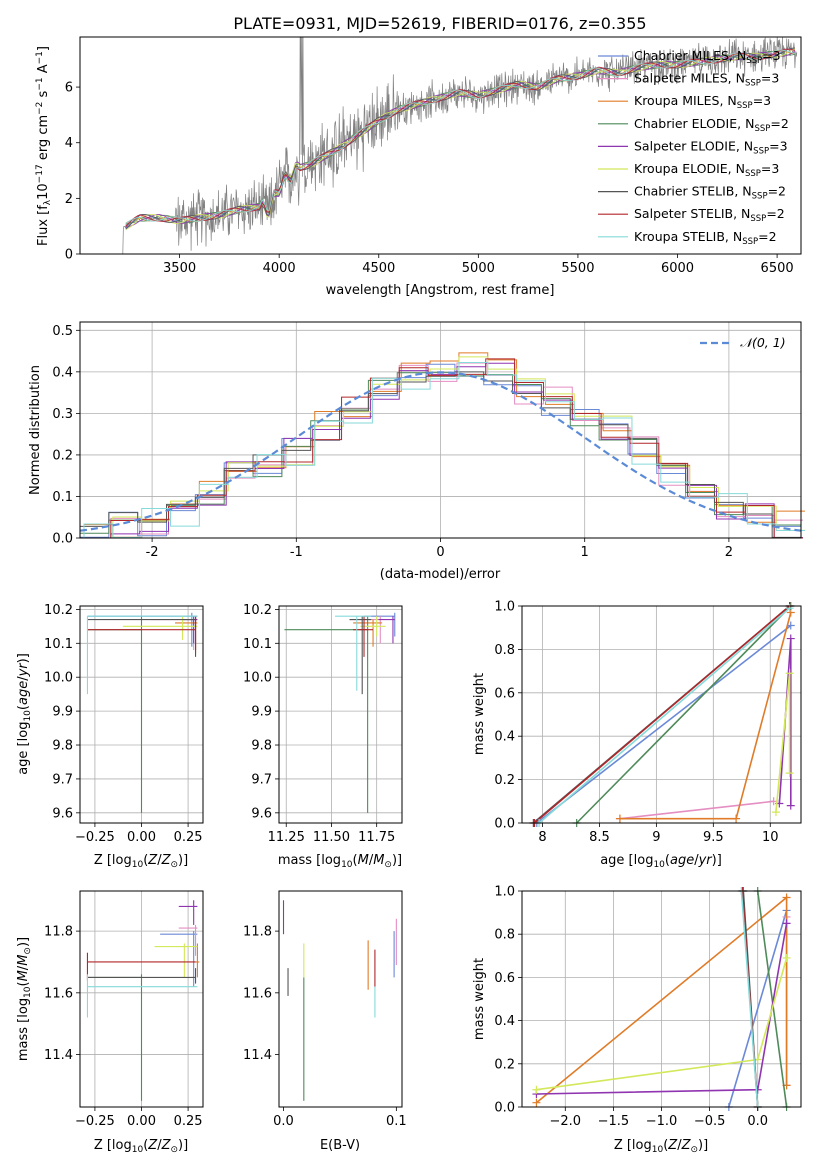  What do you see at coordinates (479, 714) in the screenshot?
I see `weight-vs-age-ylabel: mass weight` at bounding box center [479, 714].